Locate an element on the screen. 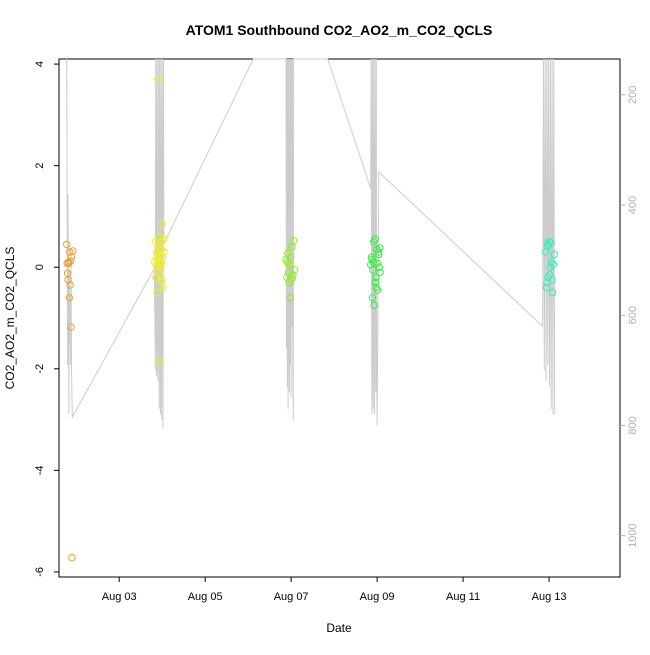 Image resolution: width=650 pixels, height=655 pixels. secondary-tick-label: 600 is located at coordinates (633, 315).